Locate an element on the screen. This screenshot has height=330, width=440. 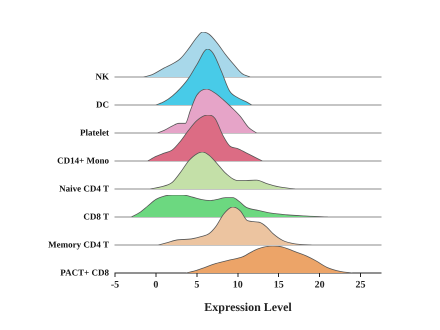
x-tick-label: -5 is located at coordinates (115, 285).